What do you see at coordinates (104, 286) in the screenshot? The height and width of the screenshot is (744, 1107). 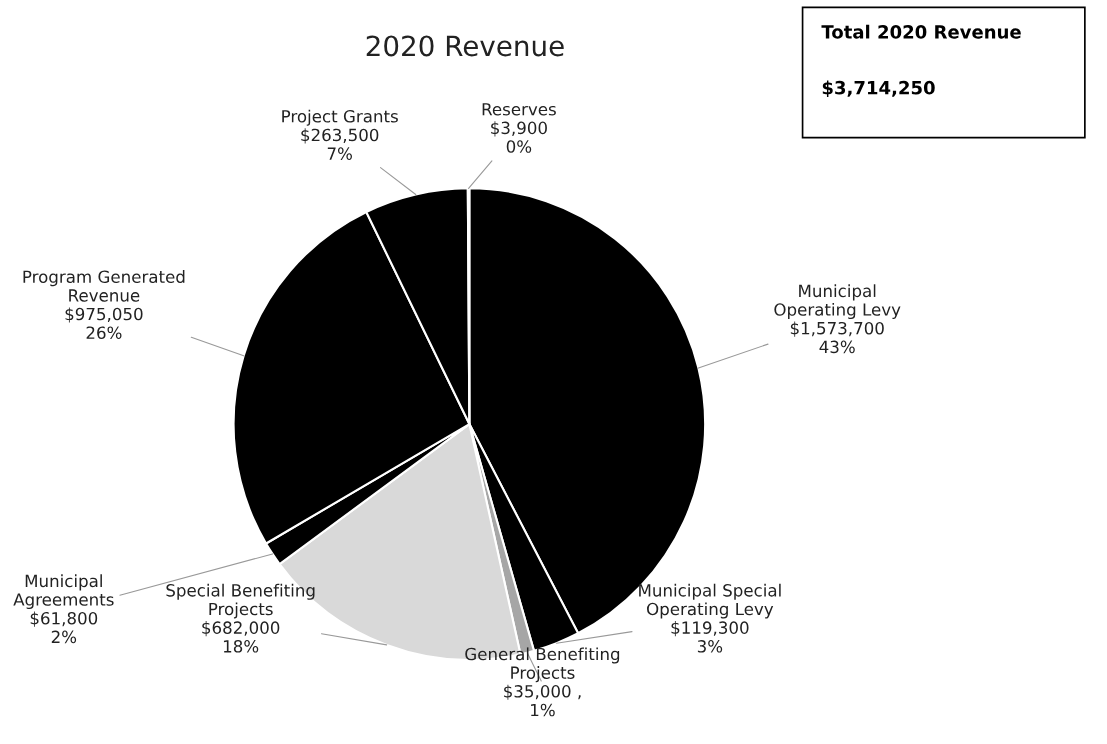 I see `slice-label: Program Generated Revenue` at bounding box center [104, 286].